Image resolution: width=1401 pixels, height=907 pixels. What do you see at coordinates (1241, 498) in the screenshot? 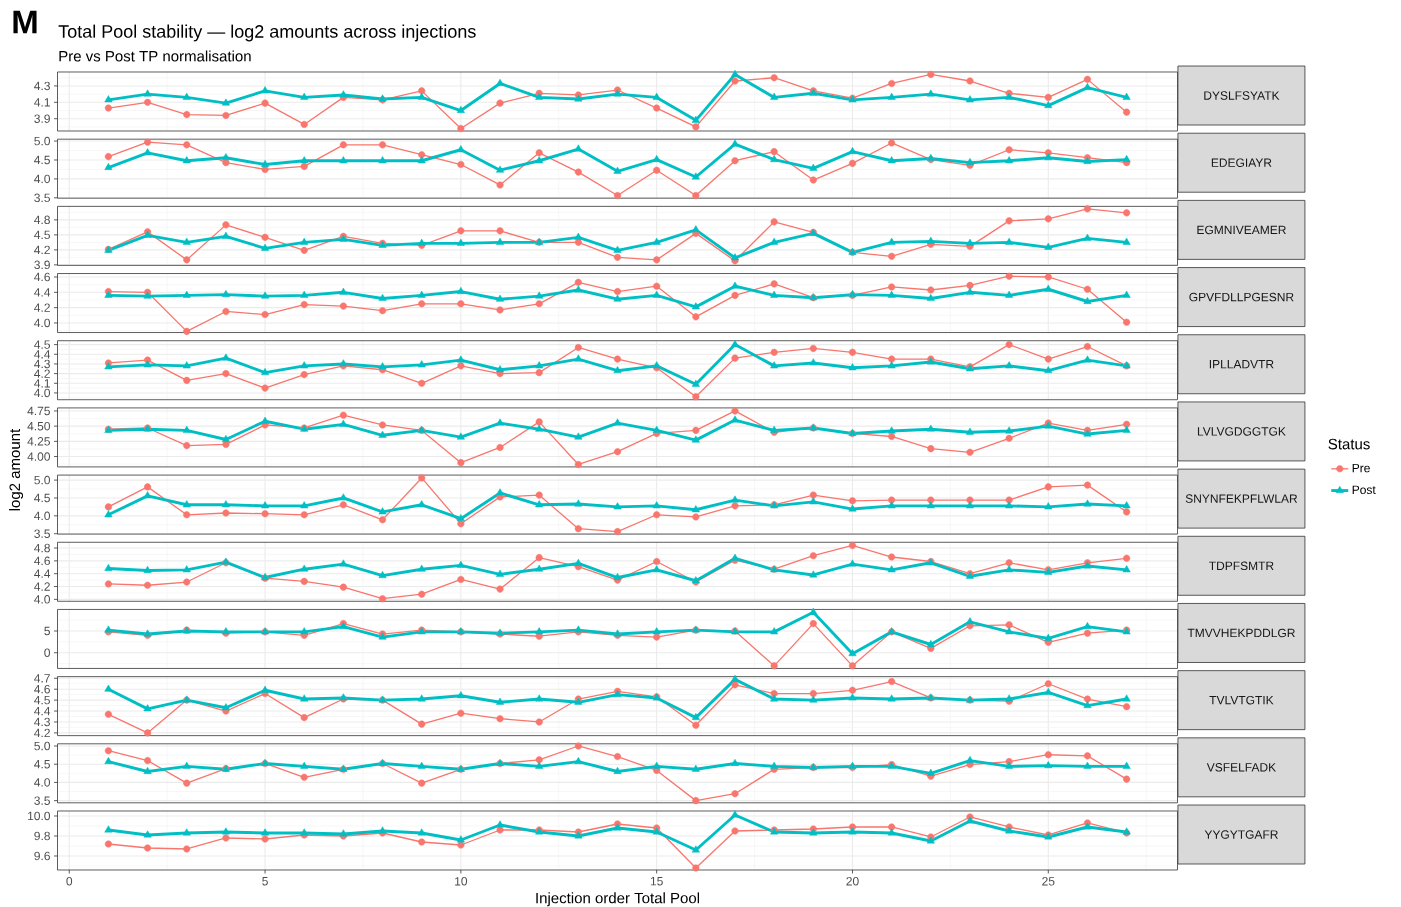
I see `y2-axis-title: SNYNFEKPFLWLAR` at bounding box center [1241, 498].